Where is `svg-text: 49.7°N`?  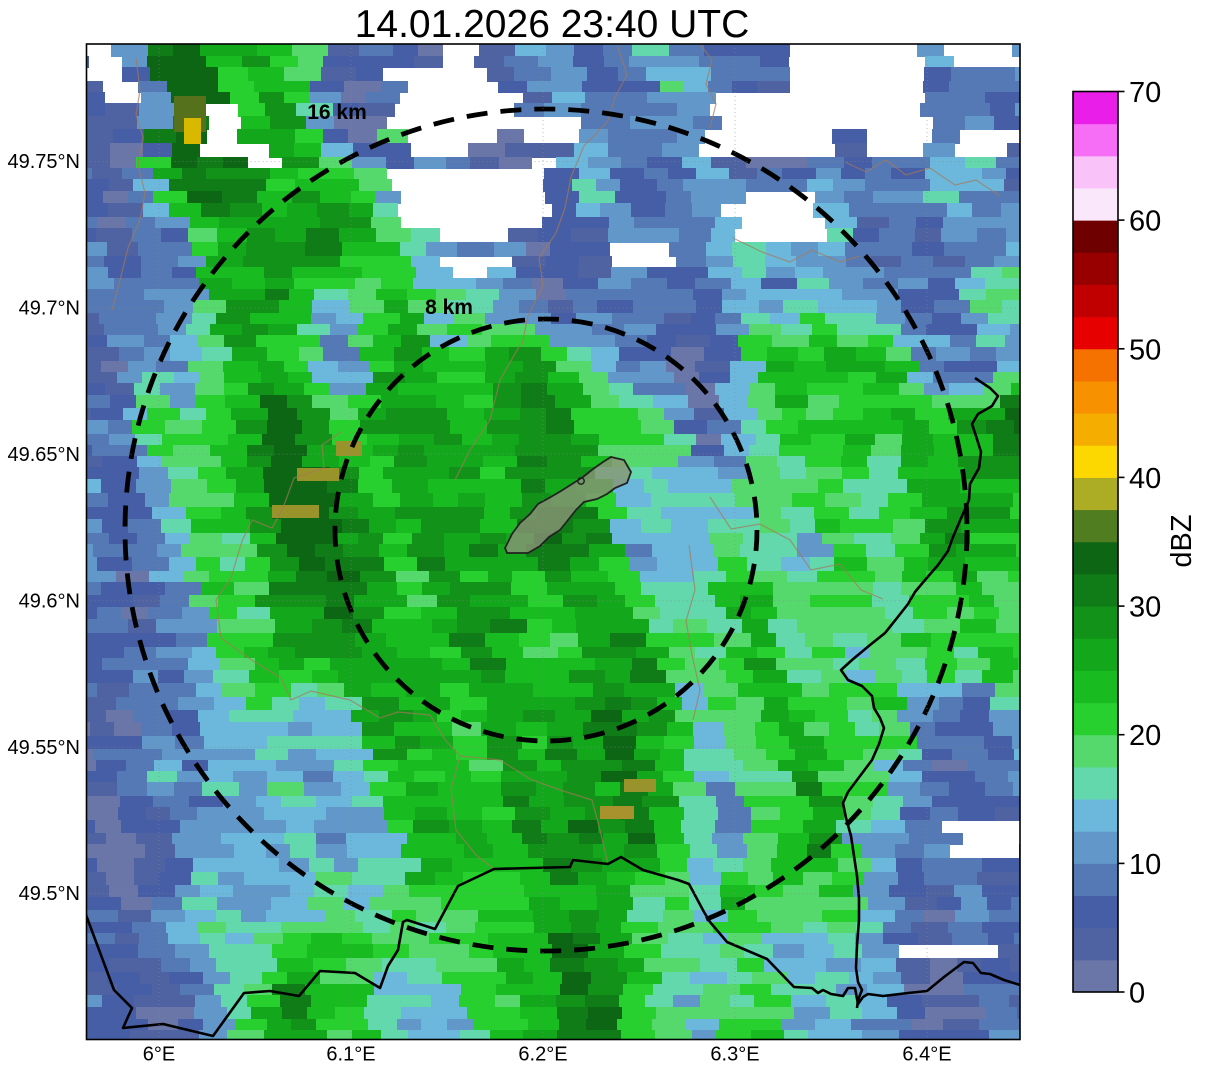
svg-text: 49.7°N is located at coordinates (49, 309).